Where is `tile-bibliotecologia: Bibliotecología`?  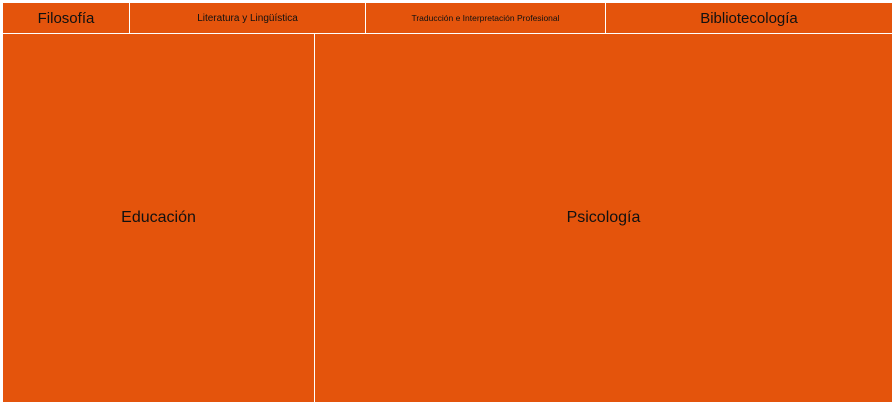
tile-bibliotecologia: Bibliotecología is located at coordinates (749, 18).